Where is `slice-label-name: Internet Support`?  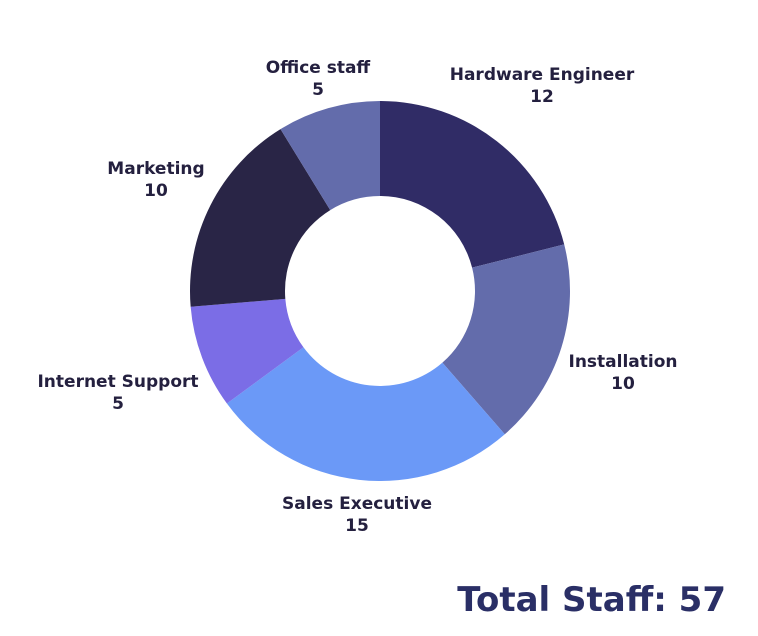
slice-label-name: Internet Support is located at coordinates (118, 382).